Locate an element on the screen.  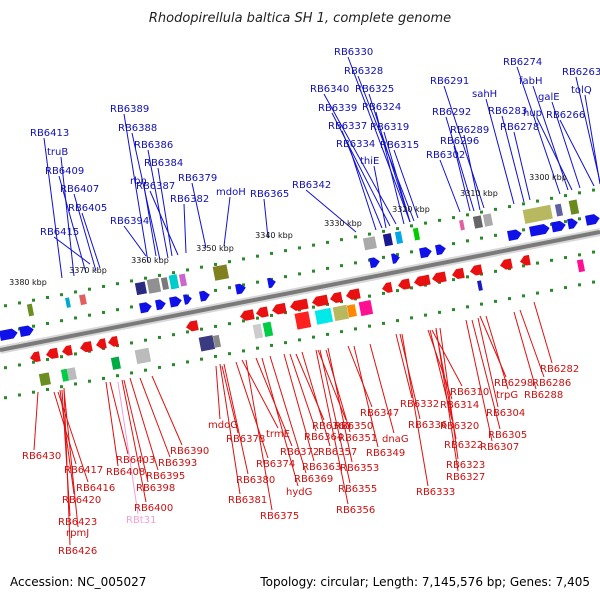
gene-label: RB6375 is located at coordinates (279, 516).